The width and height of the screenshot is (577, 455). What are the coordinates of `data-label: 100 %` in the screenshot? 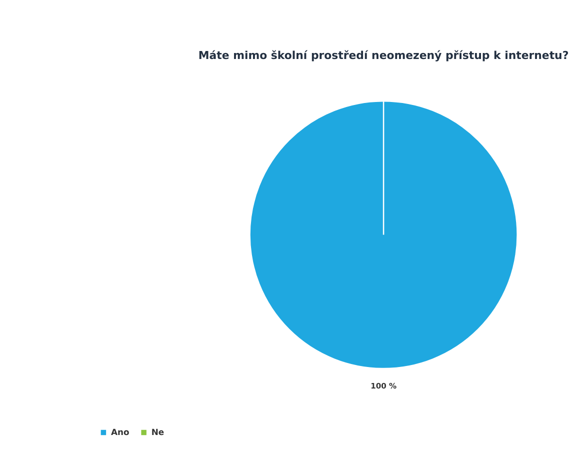 It's located at (383, 386).